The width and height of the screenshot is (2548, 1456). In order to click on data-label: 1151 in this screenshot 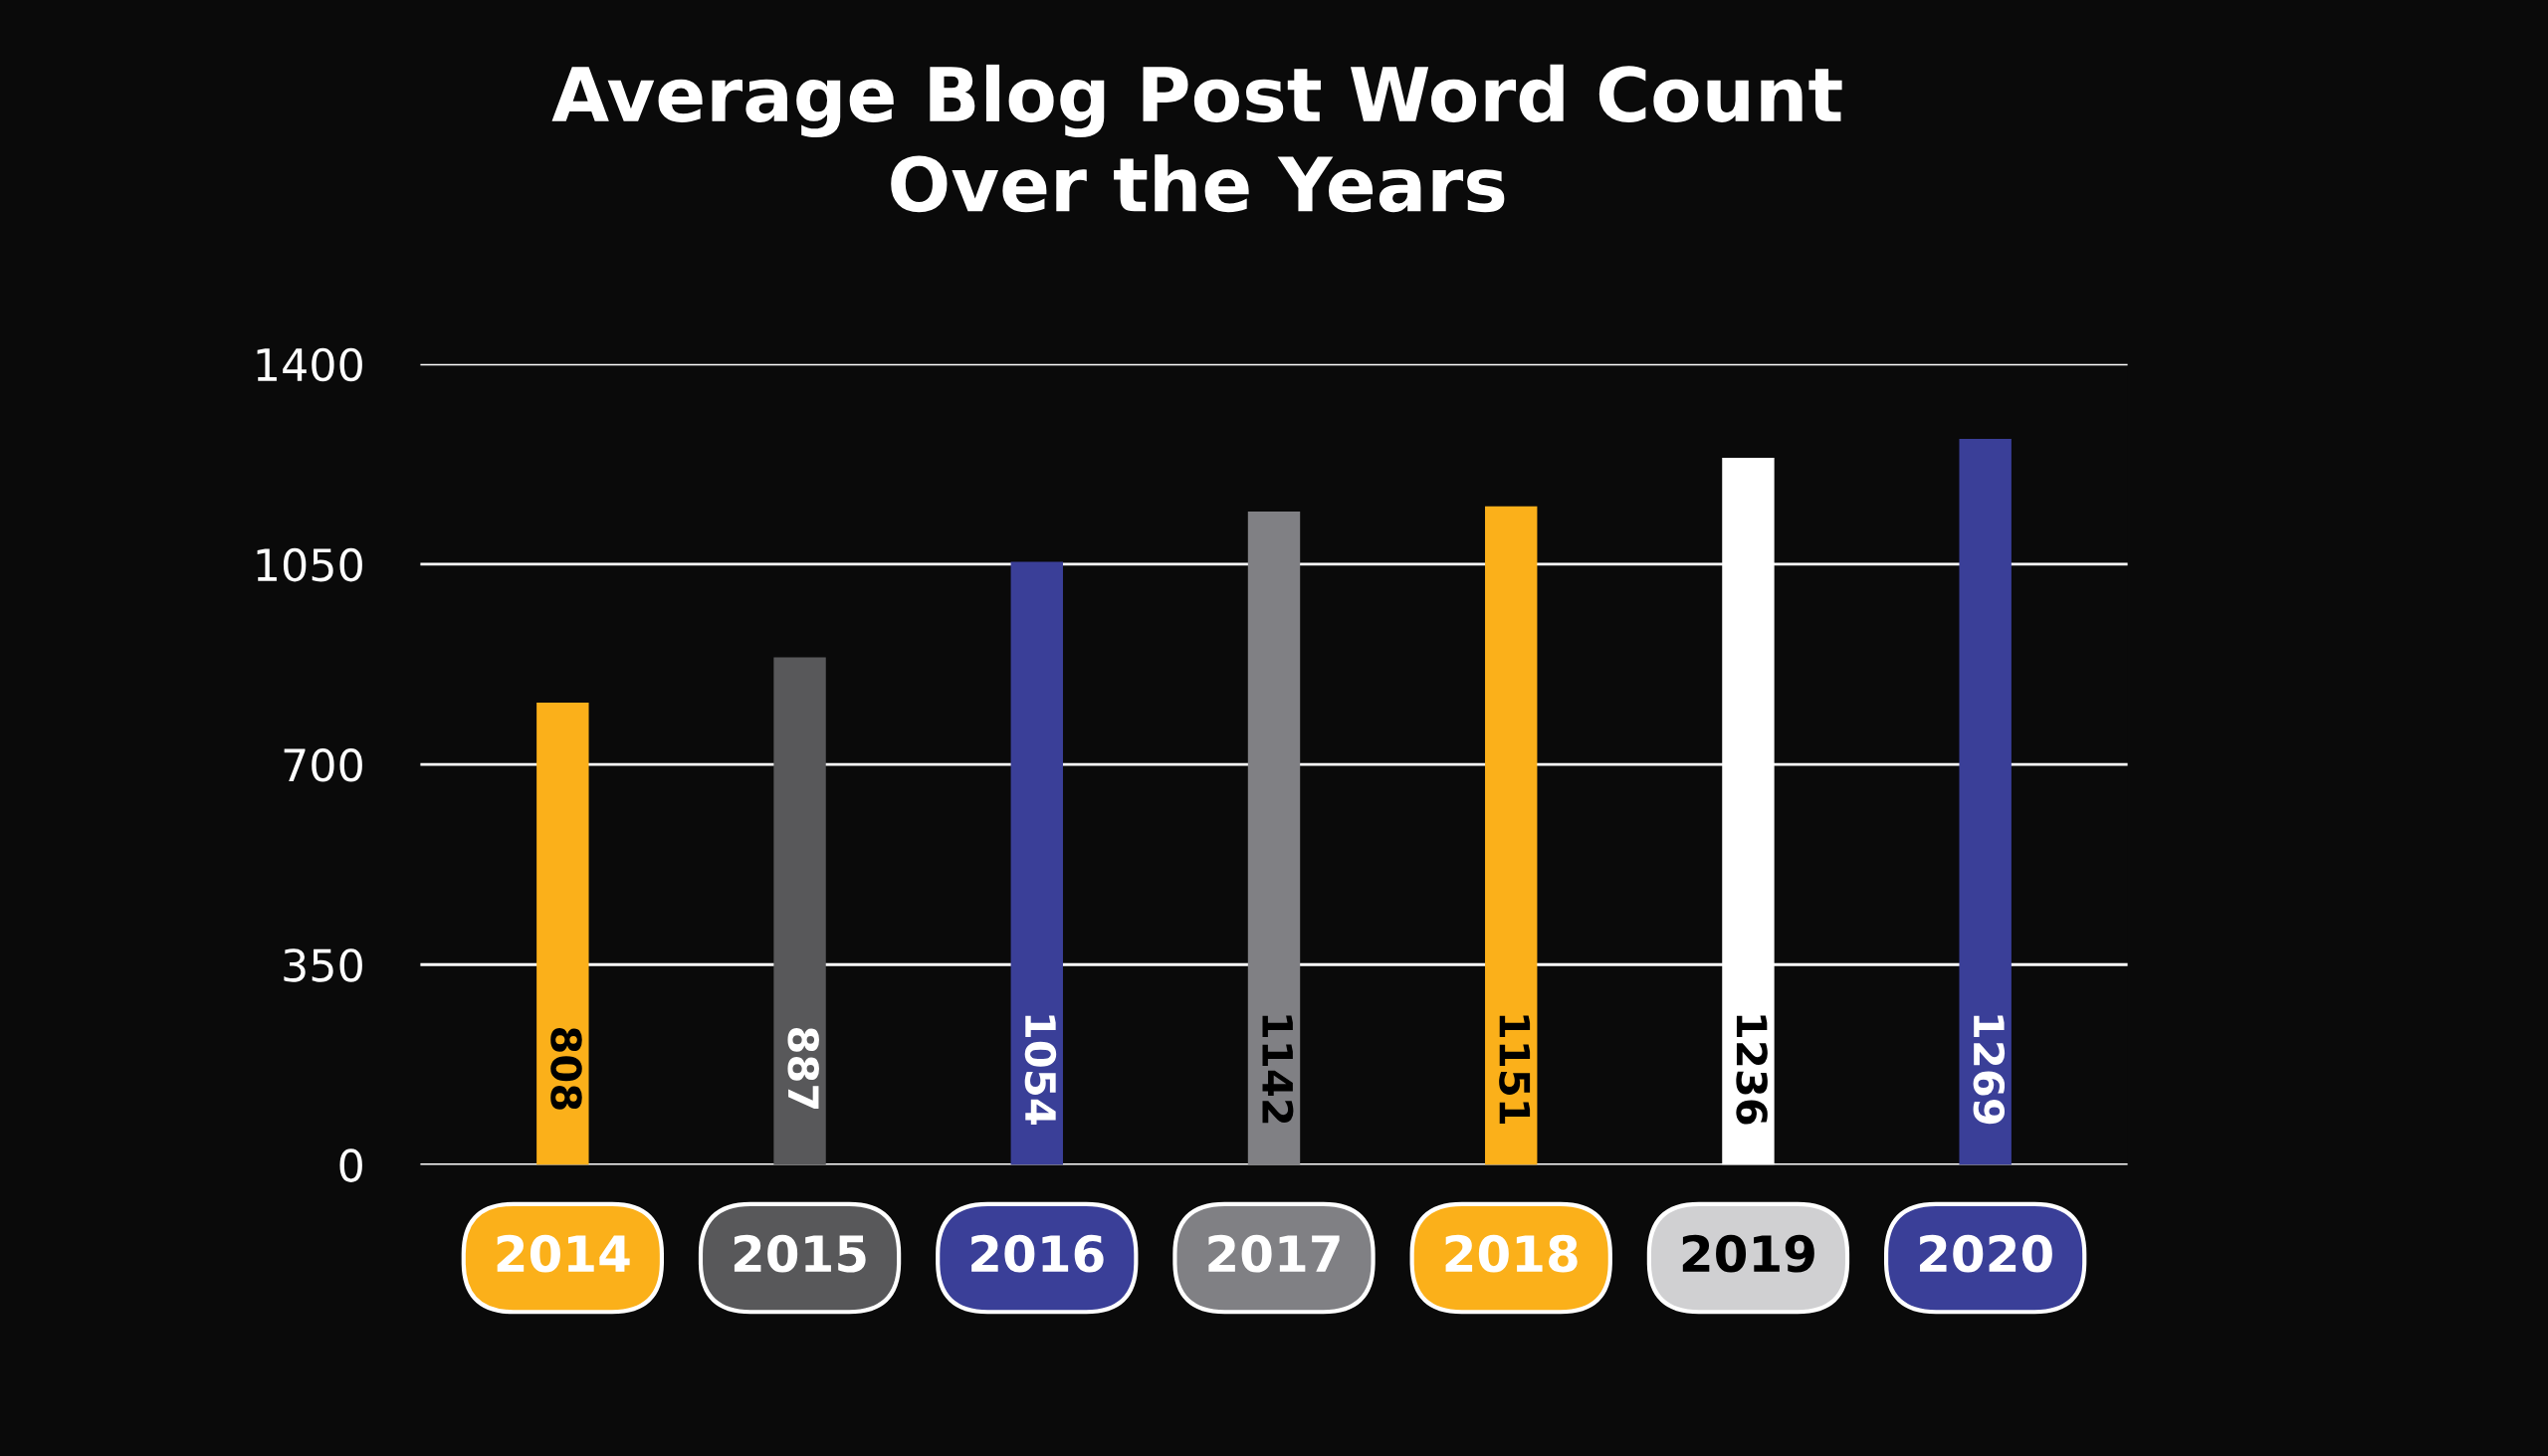, I will do `click(1515, 1069)`.